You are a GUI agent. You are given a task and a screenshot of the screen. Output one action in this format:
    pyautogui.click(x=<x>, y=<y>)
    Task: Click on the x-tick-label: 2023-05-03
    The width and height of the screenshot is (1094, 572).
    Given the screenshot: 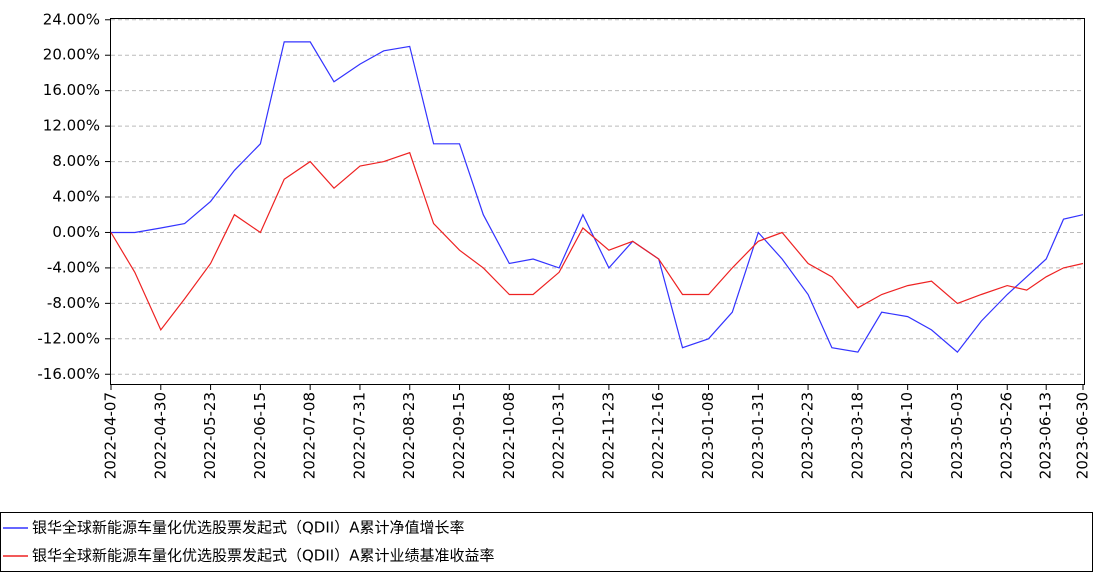 What is the action you would take?
    pyautogui.click(x=957, y=435)
    